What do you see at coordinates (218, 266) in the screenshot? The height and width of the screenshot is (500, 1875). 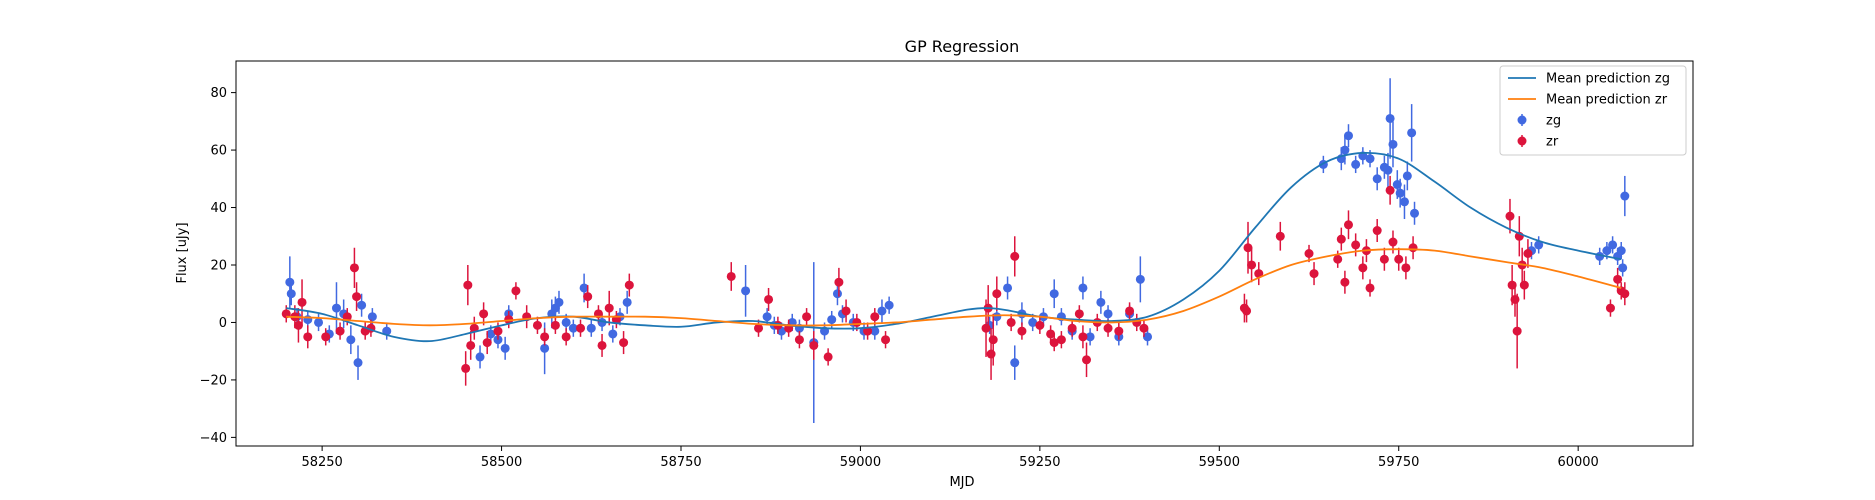 I see `y-axis: −40 −20 0 20 40 60 80` at bounding box center [218, 266].